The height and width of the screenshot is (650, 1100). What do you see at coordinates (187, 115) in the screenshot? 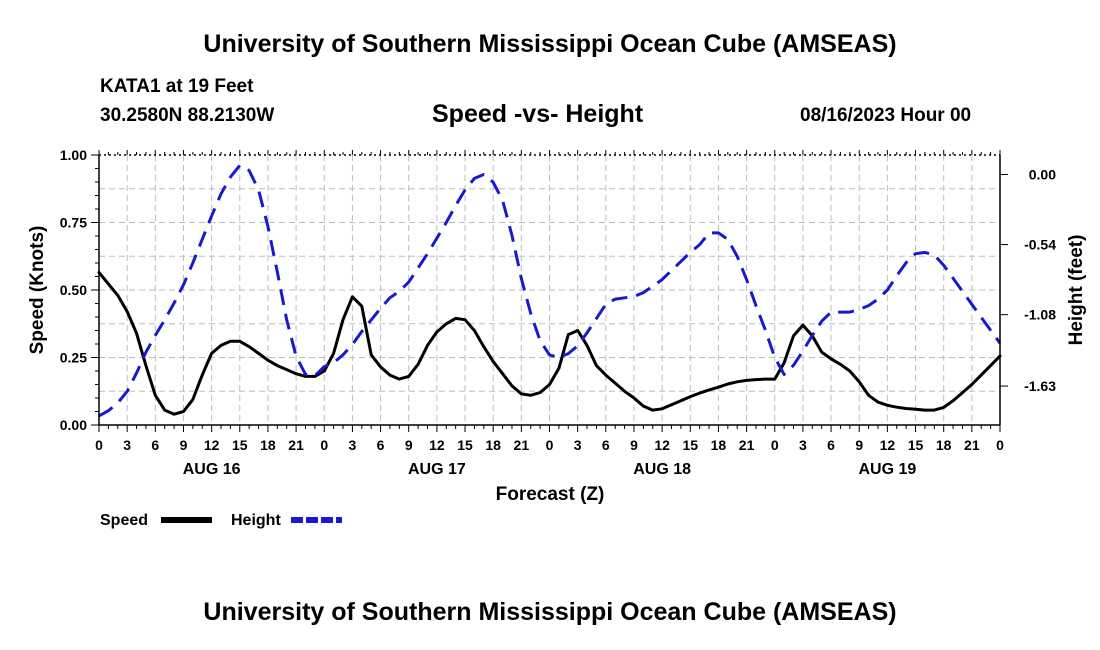
I see `coordinates-label: 30.2580N 88.2130W` at bounding box center [187, 115].